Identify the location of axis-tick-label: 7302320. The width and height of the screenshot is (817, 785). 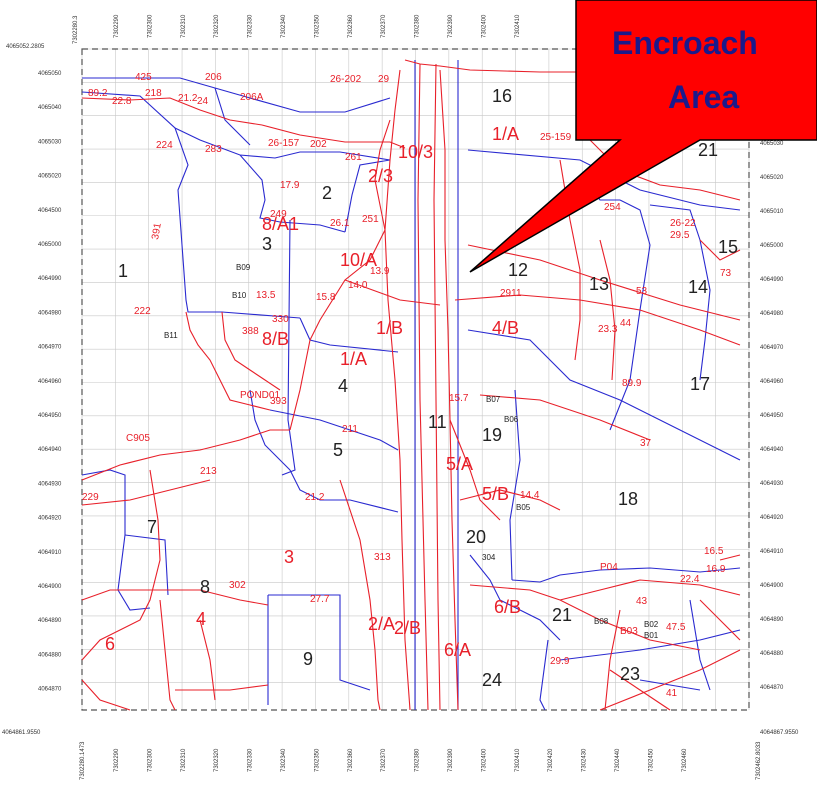
(217, 26).